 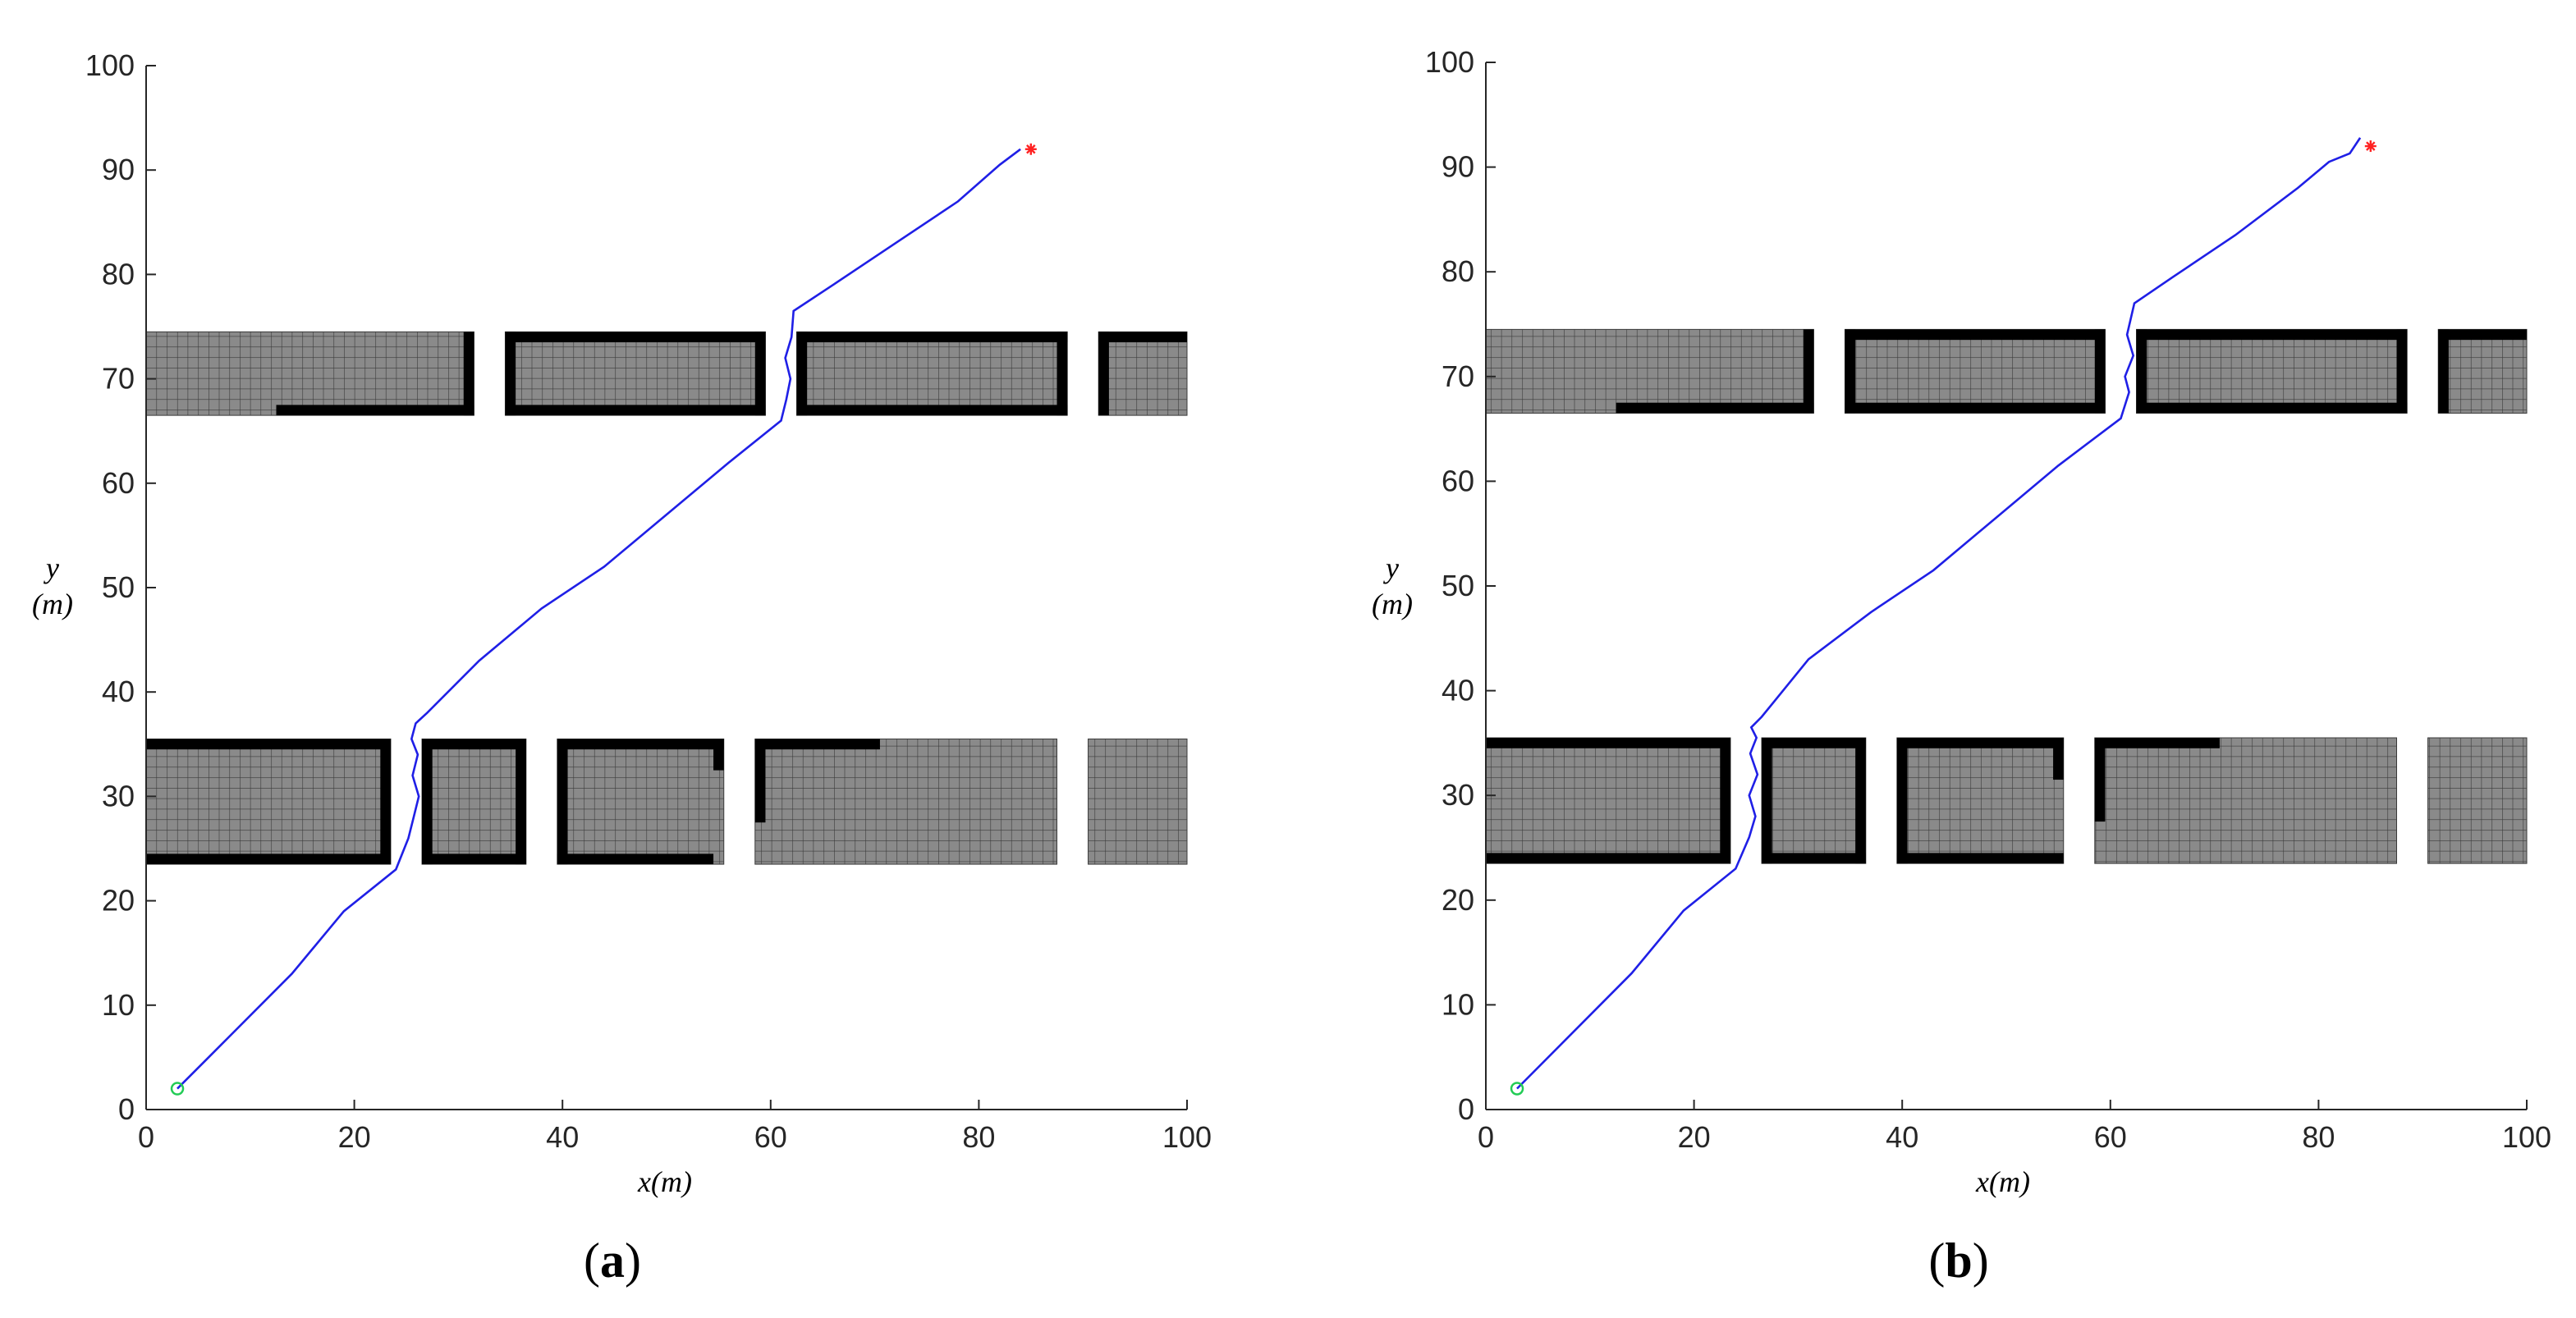 I want to click on panel-label-b-close: ), so click(x=1981, y=1260).